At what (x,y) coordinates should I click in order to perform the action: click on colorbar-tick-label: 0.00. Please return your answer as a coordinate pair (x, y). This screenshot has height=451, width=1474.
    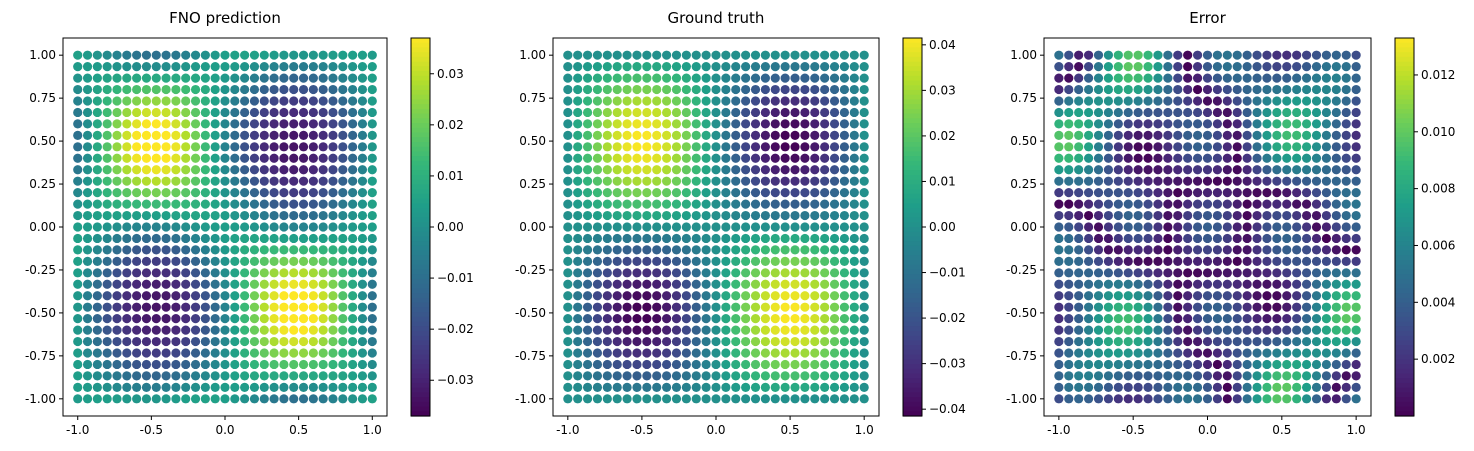
    Looking at the image, I should click on (942, 227).